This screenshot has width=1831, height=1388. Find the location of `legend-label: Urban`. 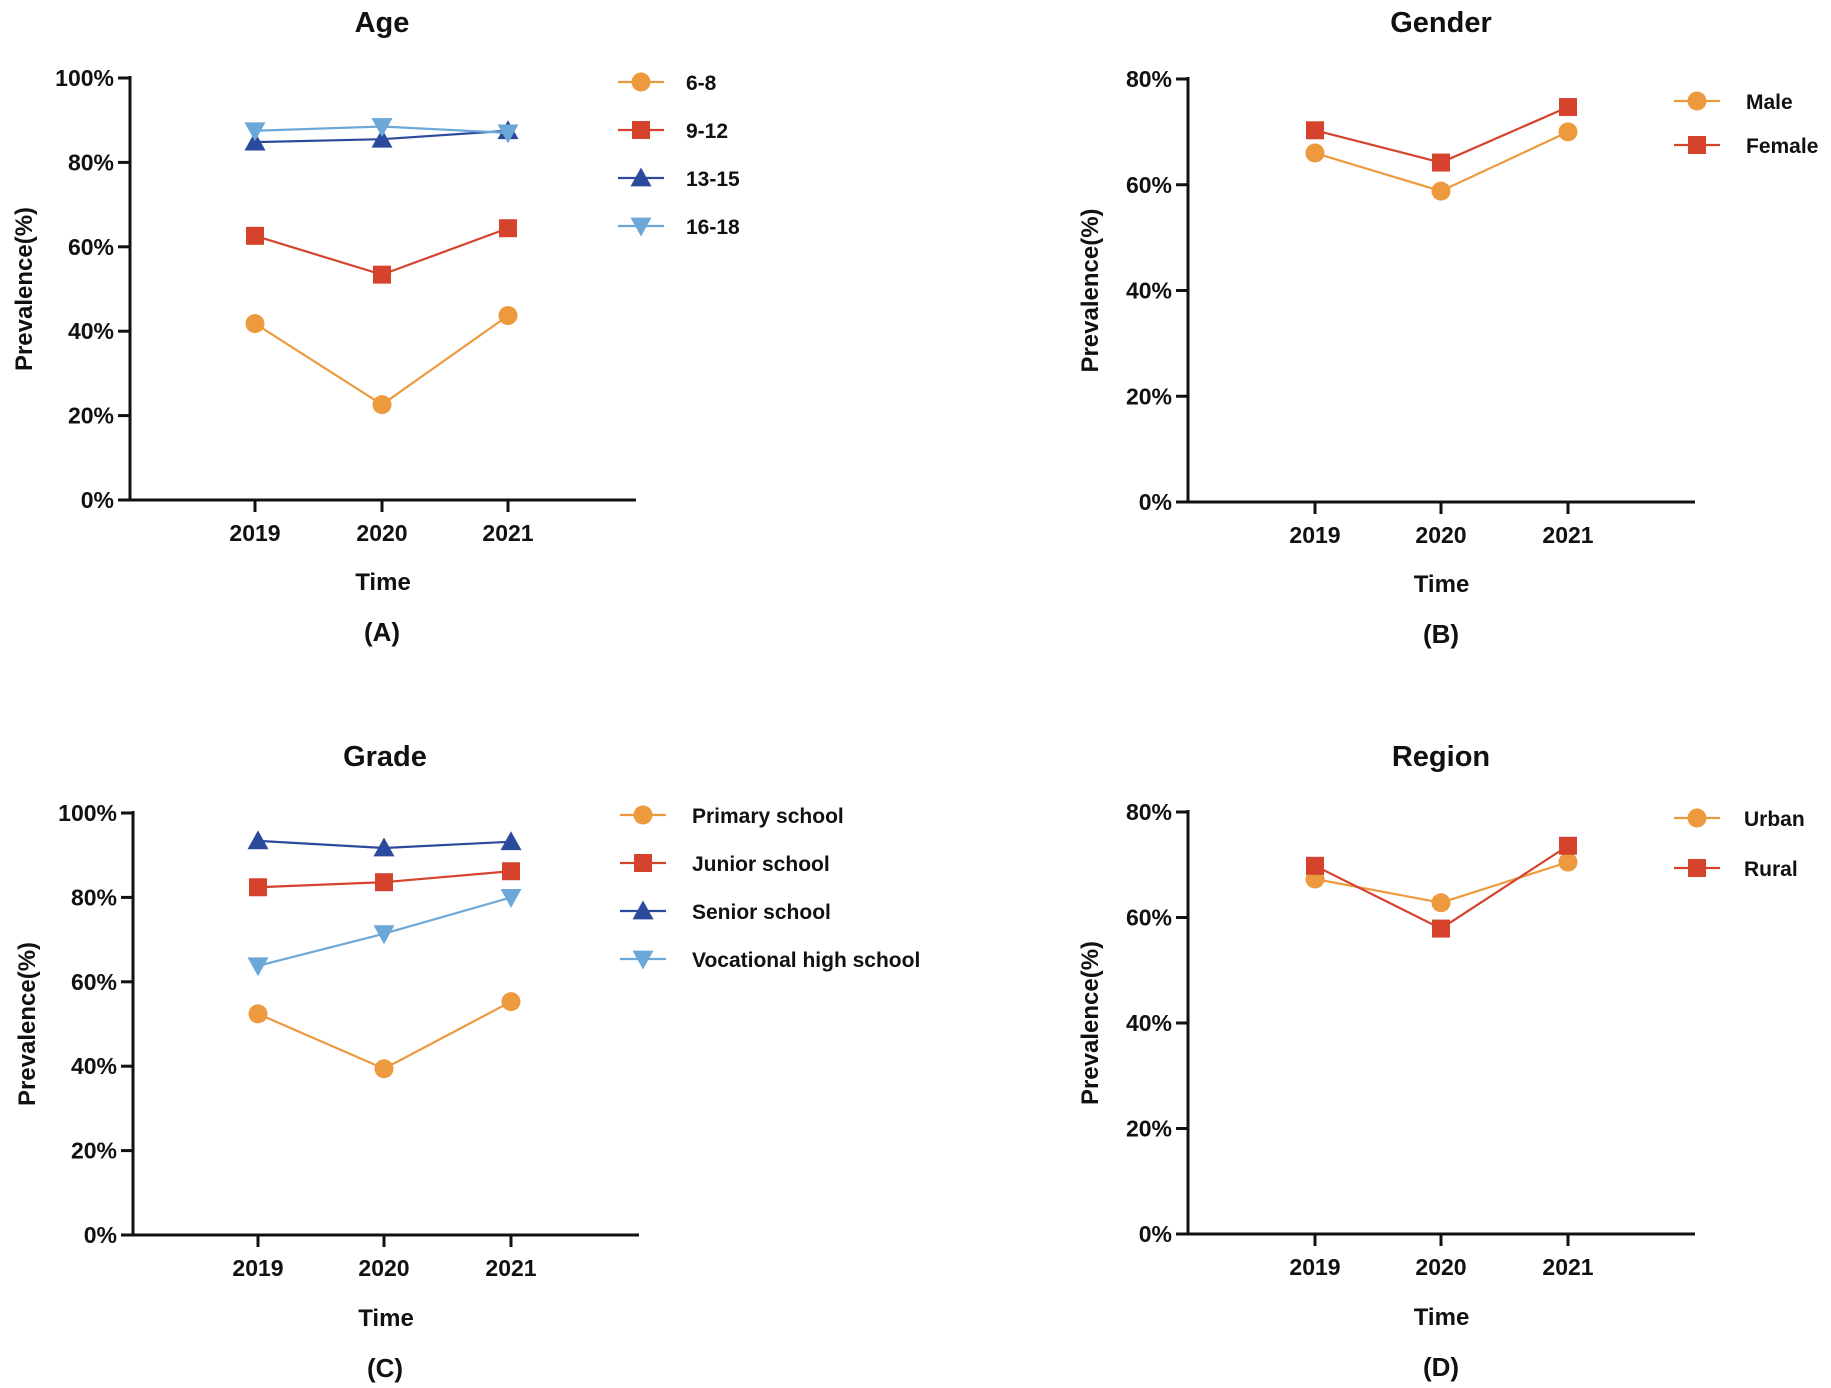

legend-label: Urban is located at coordinates (1774, 819).